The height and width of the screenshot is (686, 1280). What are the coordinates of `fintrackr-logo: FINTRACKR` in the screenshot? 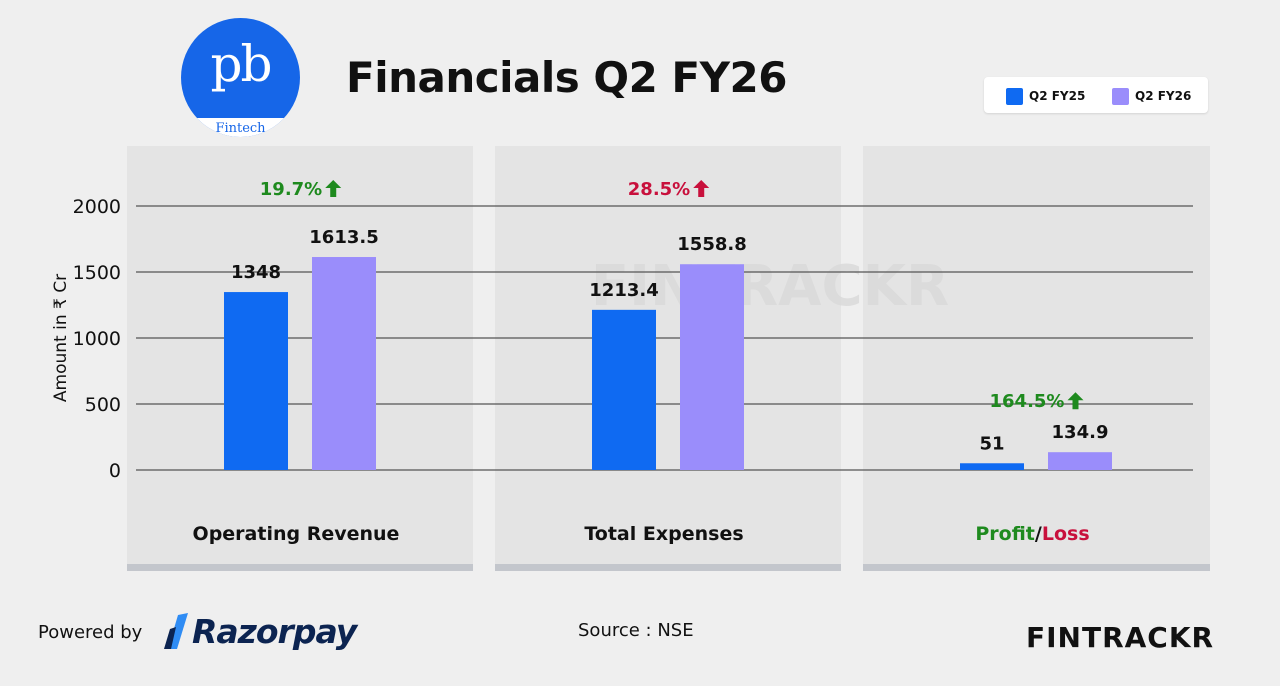 It's located at (1120, 637).